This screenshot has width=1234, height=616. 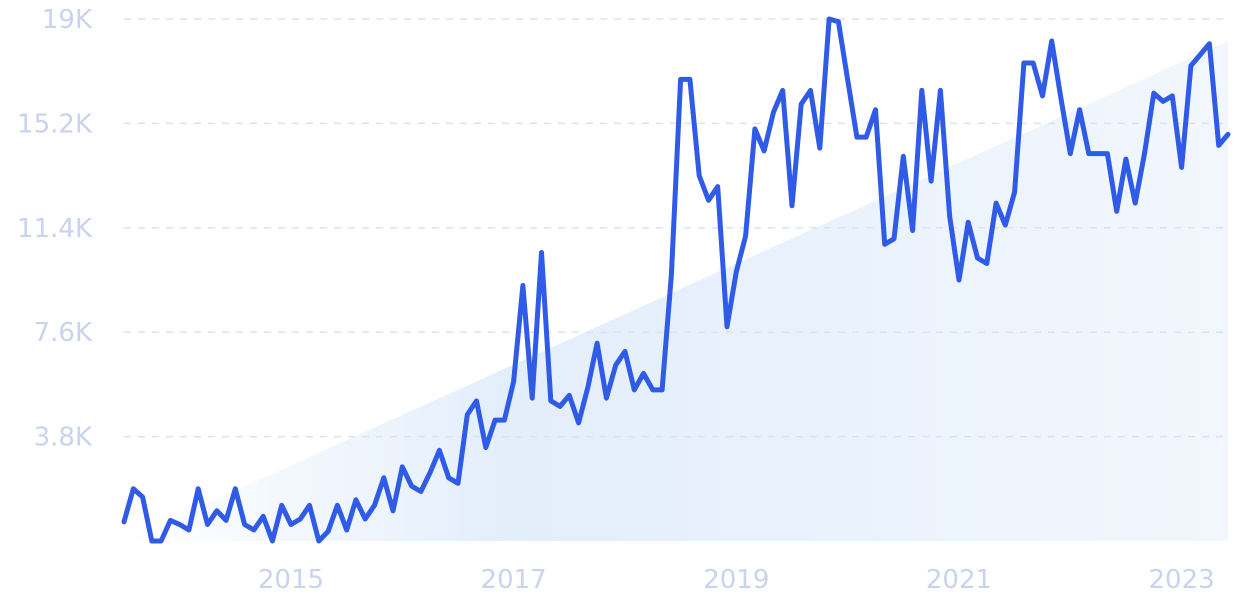 I want to click on y-axis: 3.8K 7.6K 11.4K 15.2K 19K, so click(x=55, y=229).